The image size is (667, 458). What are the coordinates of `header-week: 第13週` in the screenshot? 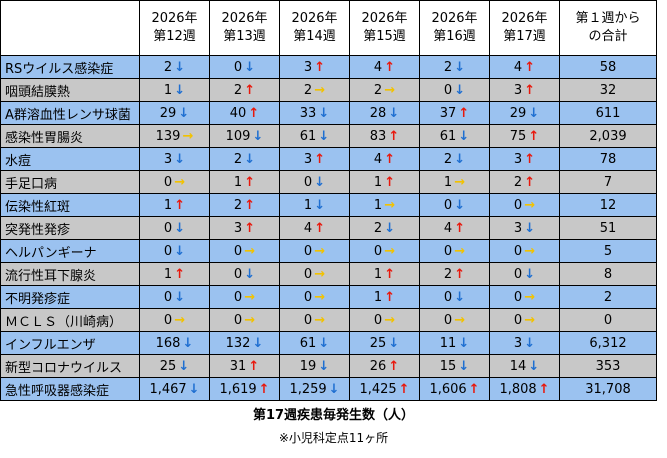 It's located at (244, 36).